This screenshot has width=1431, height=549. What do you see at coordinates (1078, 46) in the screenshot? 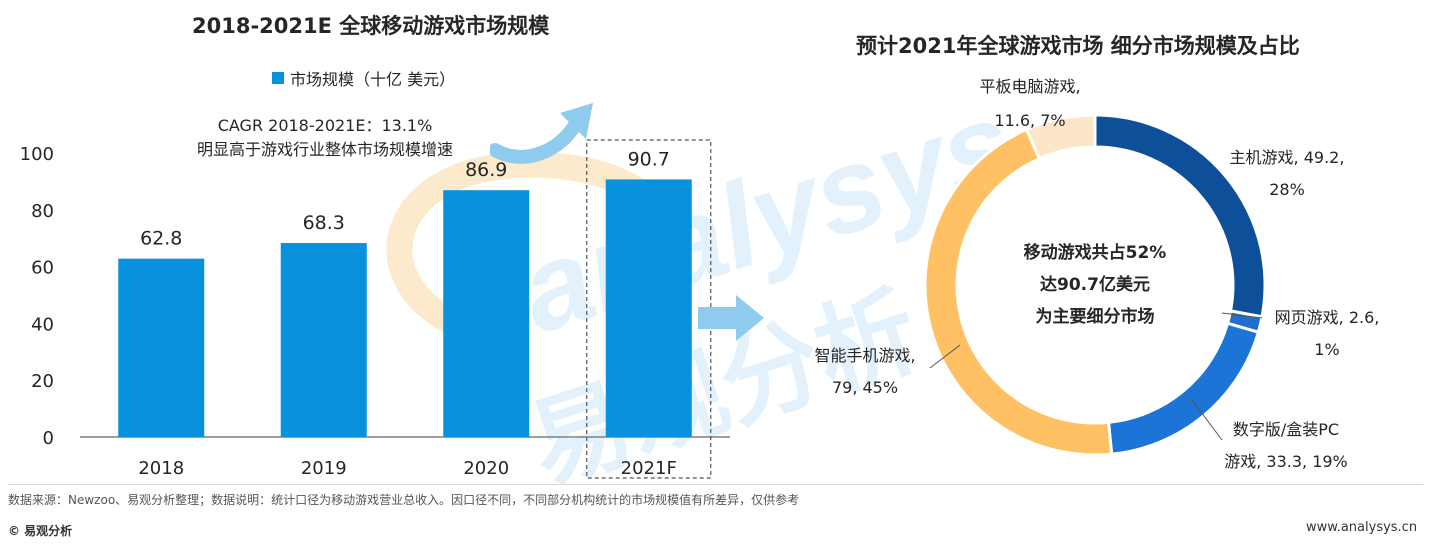
I see `donut-chart-title: 预计2021年全球游戏市场 细分市场规模及占比` at bounding box center [1078, 46].